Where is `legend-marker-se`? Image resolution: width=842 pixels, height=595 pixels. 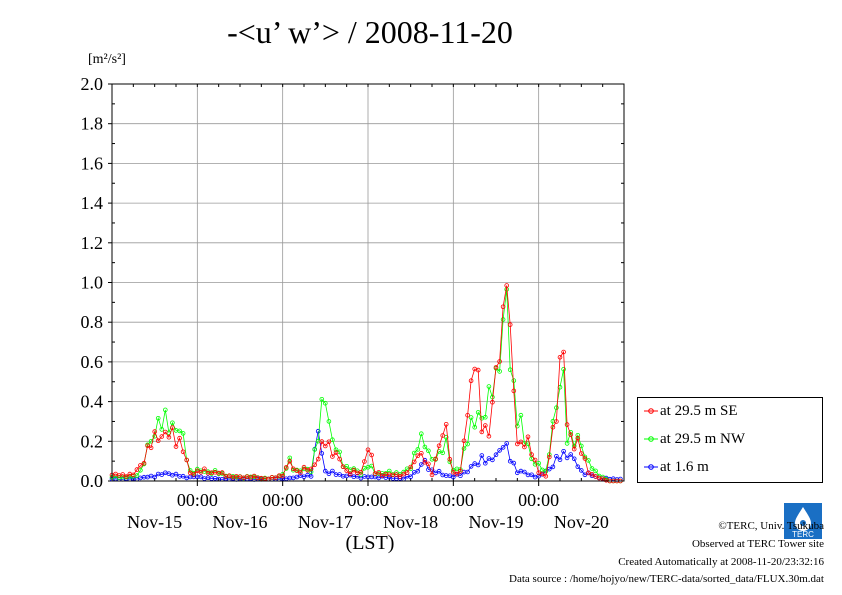 legend-marker-se is located at coordinates (651, 411).